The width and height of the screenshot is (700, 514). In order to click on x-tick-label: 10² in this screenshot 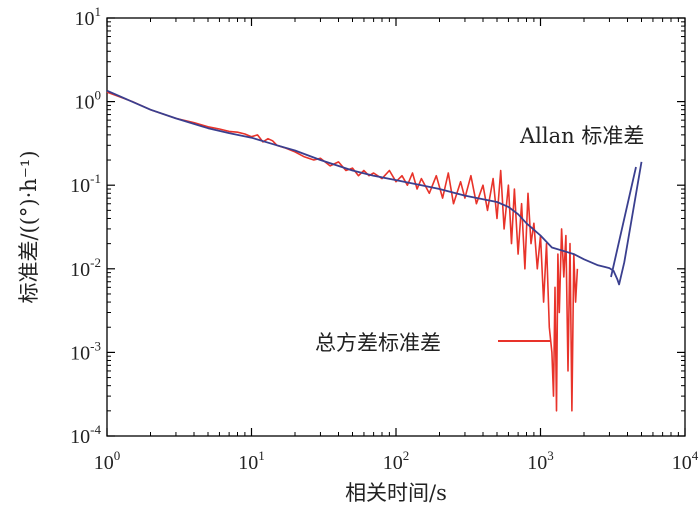, I will do `click(396, 461)`.